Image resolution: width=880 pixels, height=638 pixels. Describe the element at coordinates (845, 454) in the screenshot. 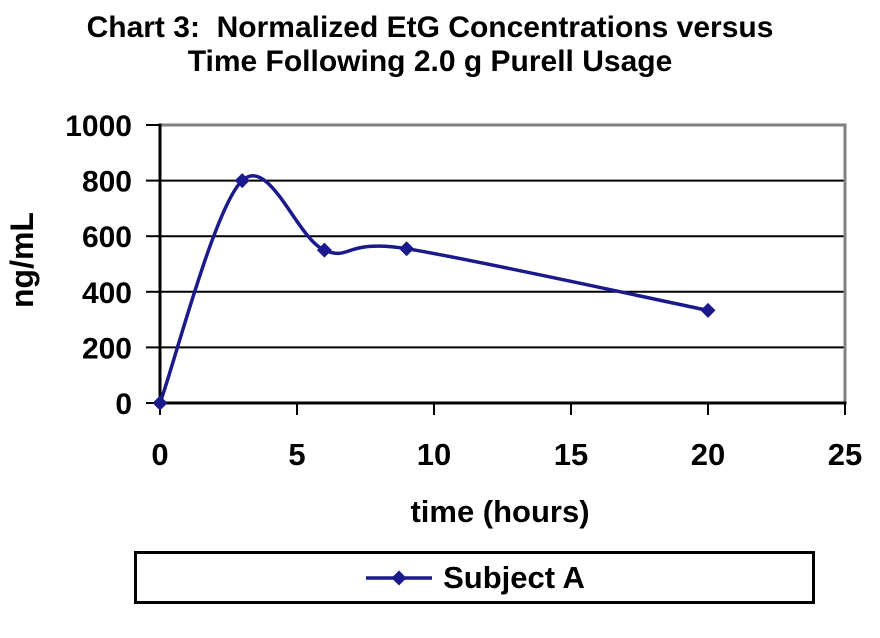

I see `x-tick-label: 25` at that location.